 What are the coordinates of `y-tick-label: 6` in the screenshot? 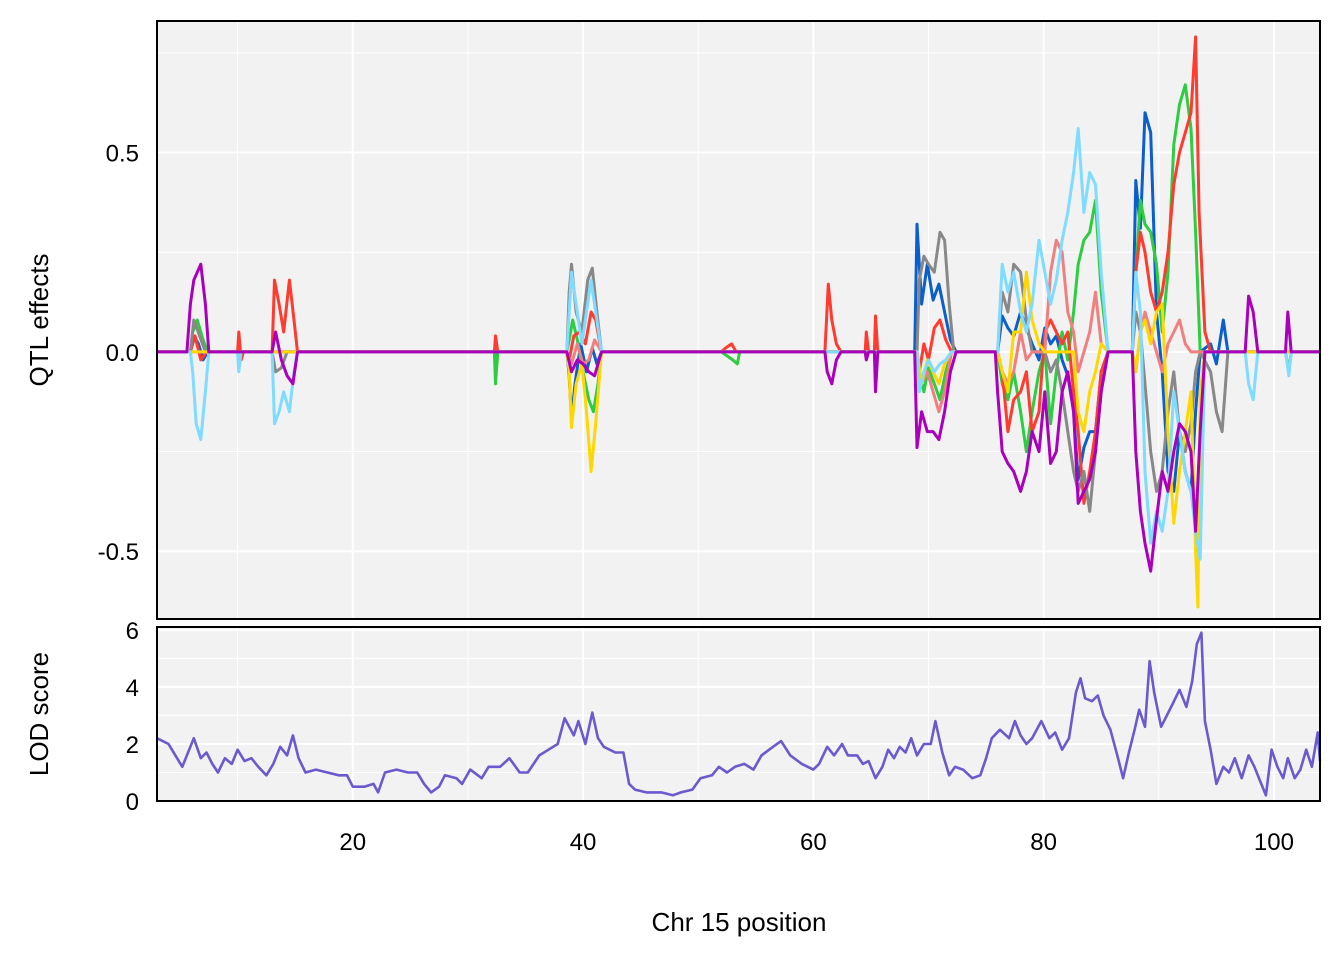 It's located at (132, 631).